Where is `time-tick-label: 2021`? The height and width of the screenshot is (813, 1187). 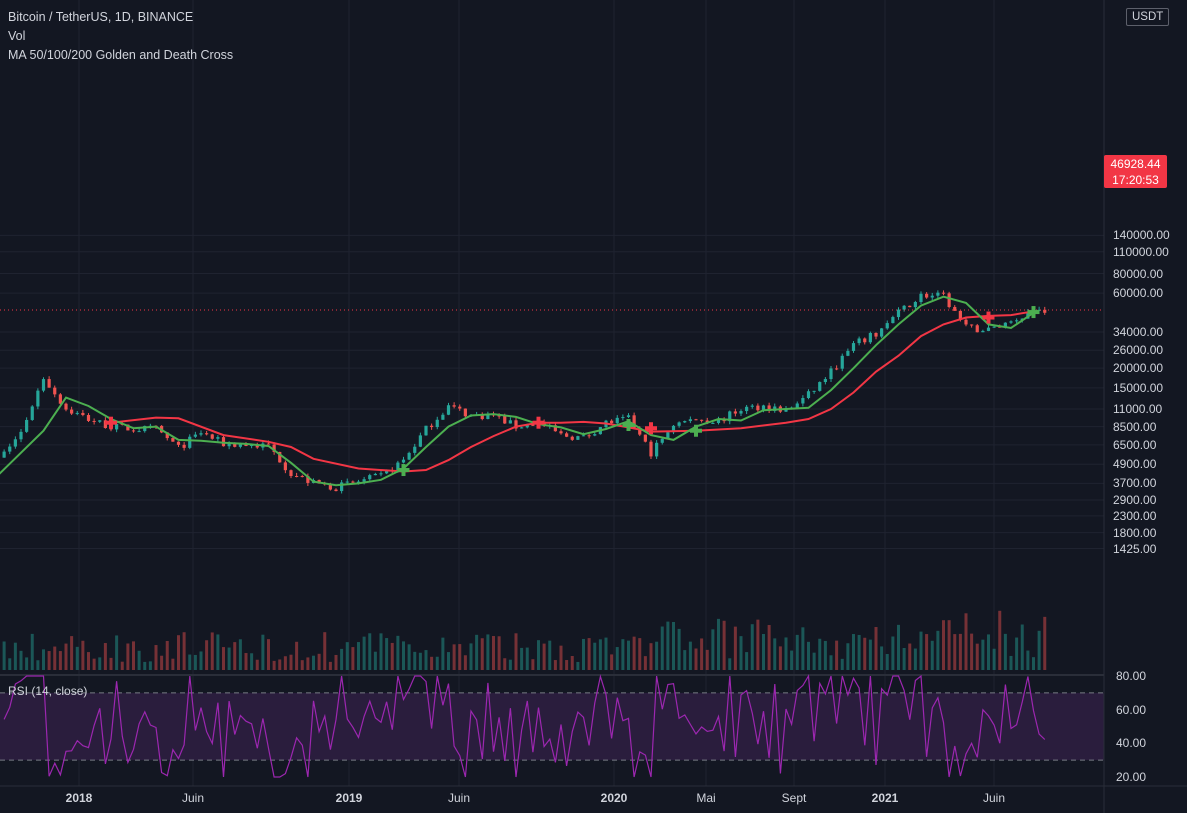 time-tick-label: 2021 is located at coordinates (885, 798).